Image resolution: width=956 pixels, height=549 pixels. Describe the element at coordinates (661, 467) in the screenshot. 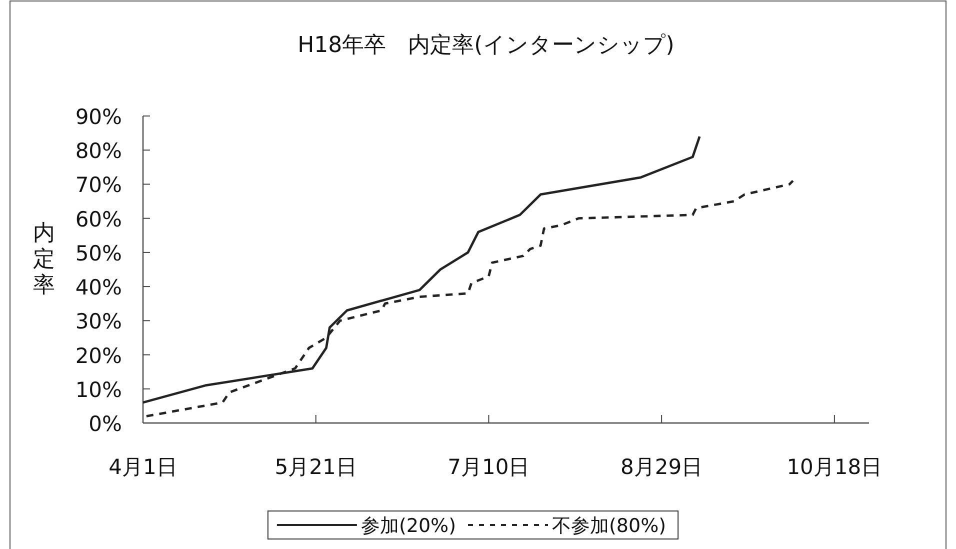

I see `xtick: 8月29日` at that location.